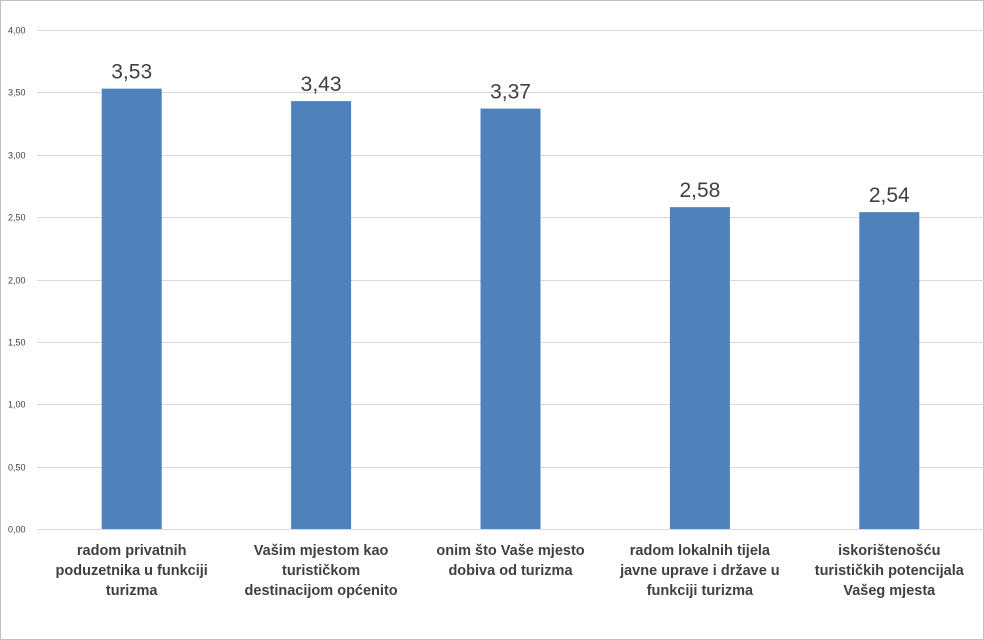 The height and width of the screenshot is (640, 984). What do you see at coordinates (131, 72) in the screenshot?
I see `data-label: 3,53` at bounding box center [131, 72].